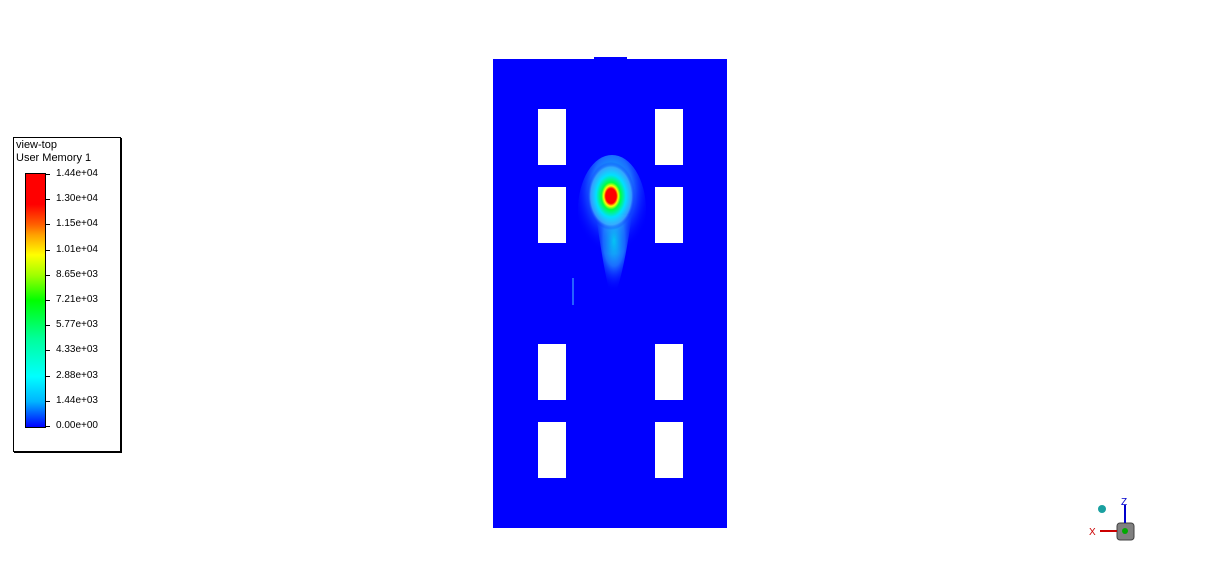 The height and width of the screenshot is (588, 1221). Describe the element at coordinates (77, 375) in the screenshot. I see `legend-tick-label: 2.88e+03` at that location.